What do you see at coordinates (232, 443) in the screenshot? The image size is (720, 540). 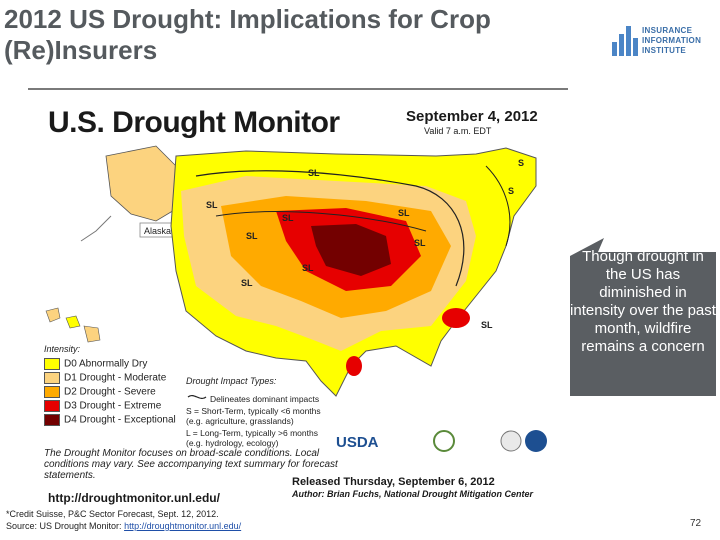 I see `impact-types-line: (e.g. hydrology, ecology)` at bounding box center [232, 443].